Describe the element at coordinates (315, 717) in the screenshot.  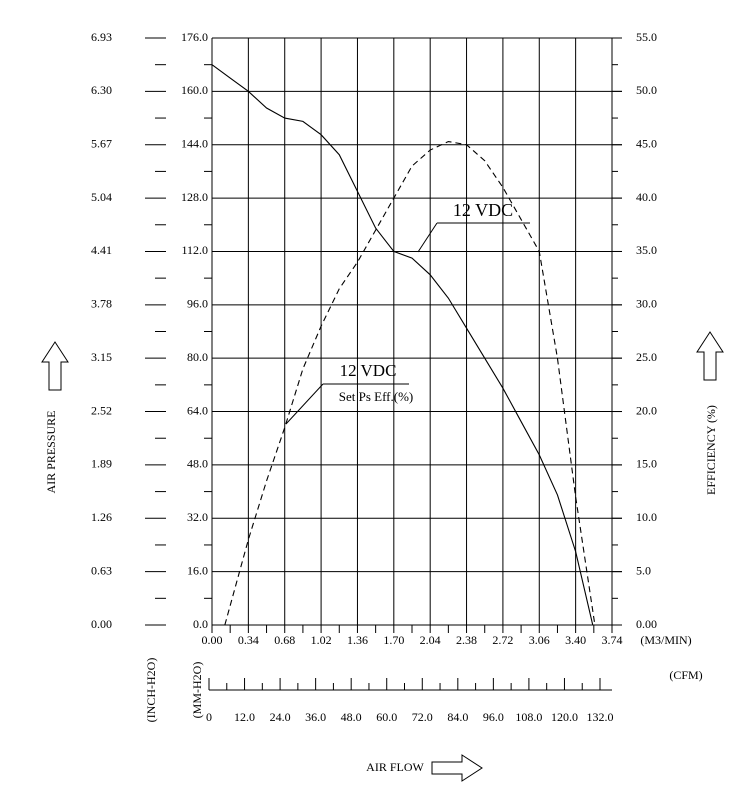
I see `cfm-tick-label: 36.0` at that location.